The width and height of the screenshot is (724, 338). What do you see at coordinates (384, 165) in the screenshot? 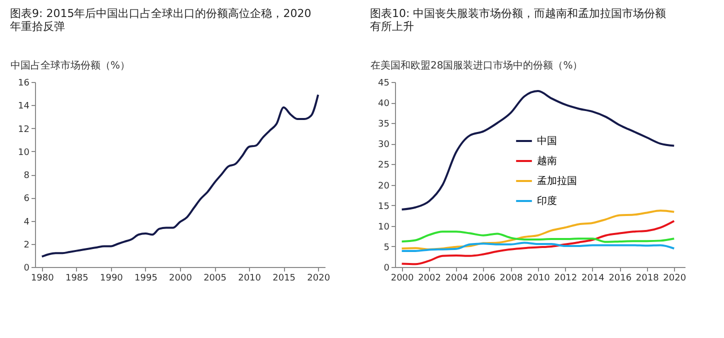
I see `y-tick-label: 25` at bounding box center [384, 165].